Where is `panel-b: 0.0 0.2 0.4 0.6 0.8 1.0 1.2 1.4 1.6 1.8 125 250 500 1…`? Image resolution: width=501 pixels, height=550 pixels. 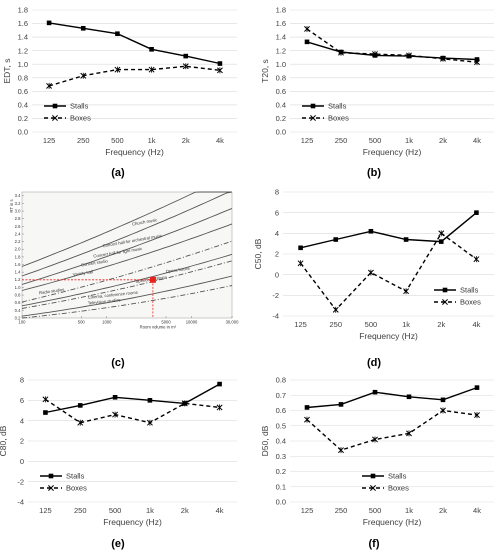
panel-b: 0.0 0.2 0.4 0.6 0.8 1.0 1.2 1.4 1.6 1.8 125 250 500 1… is located at coordinates (377, 92).